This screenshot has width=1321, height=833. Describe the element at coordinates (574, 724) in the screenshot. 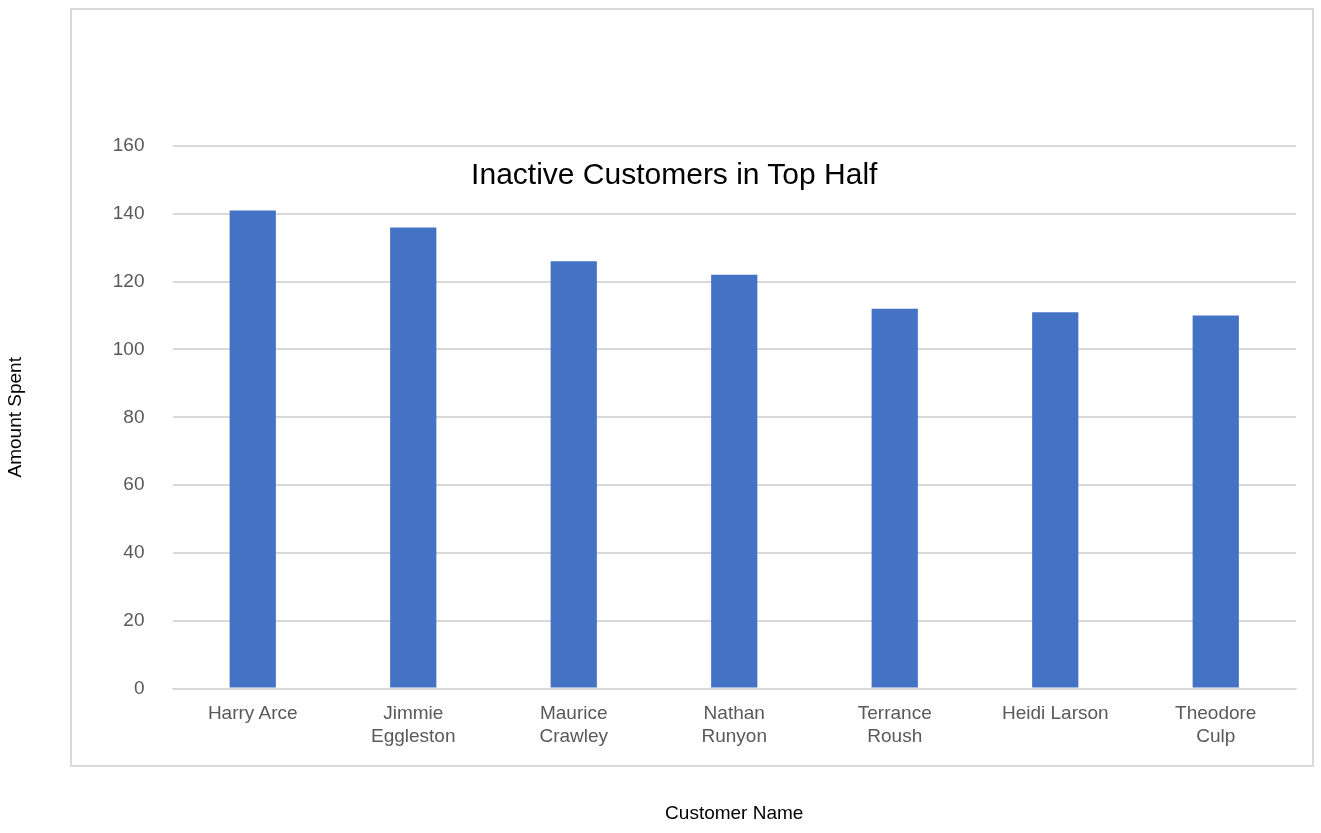

I see `x-tick-label: Maurice Crawley` at that location.